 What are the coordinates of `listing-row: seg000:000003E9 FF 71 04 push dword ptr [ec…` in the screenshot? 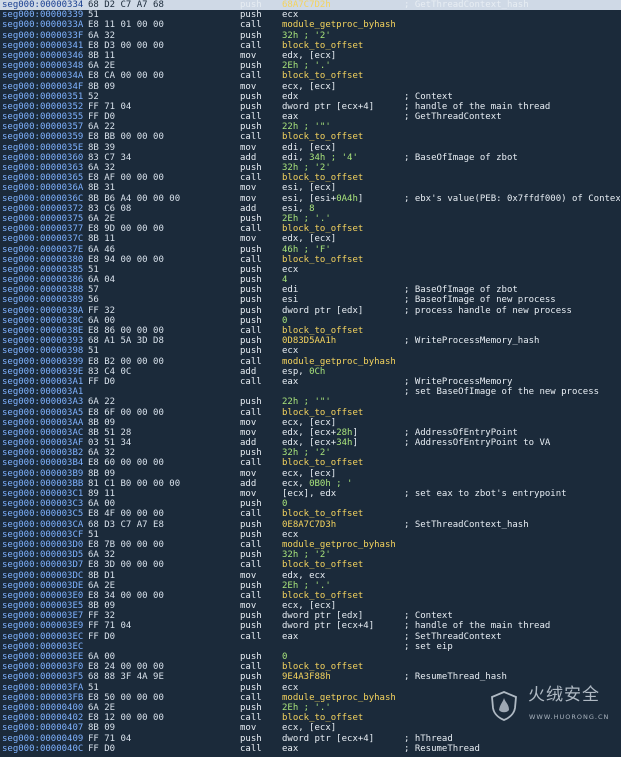 It's located at (310, 626).